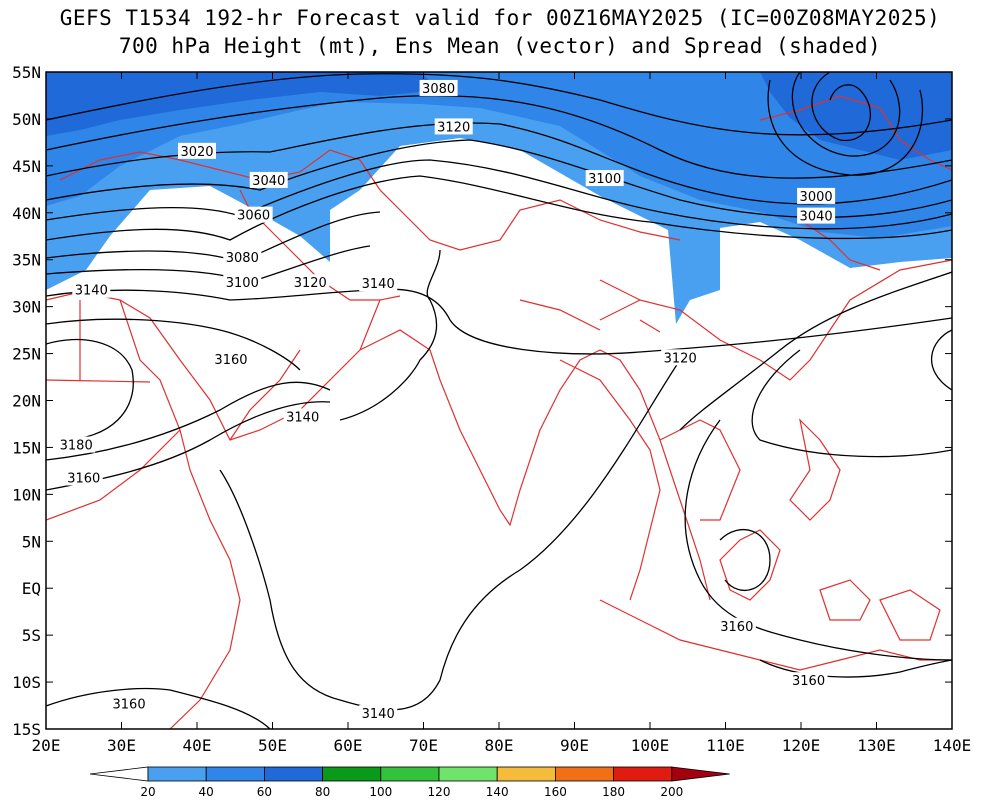  What do you see at coordinates (26, 354) in the screenshot?
I see `lat-label: 25N` at bounding box center [26, 354].